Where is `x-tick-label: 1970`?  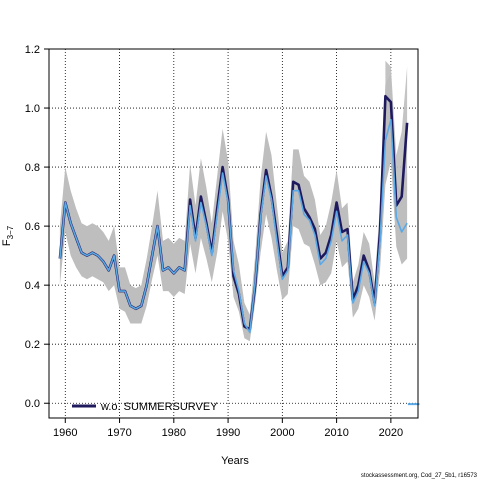
x-tick-label: 1970 is located at coordinates (119, 433).